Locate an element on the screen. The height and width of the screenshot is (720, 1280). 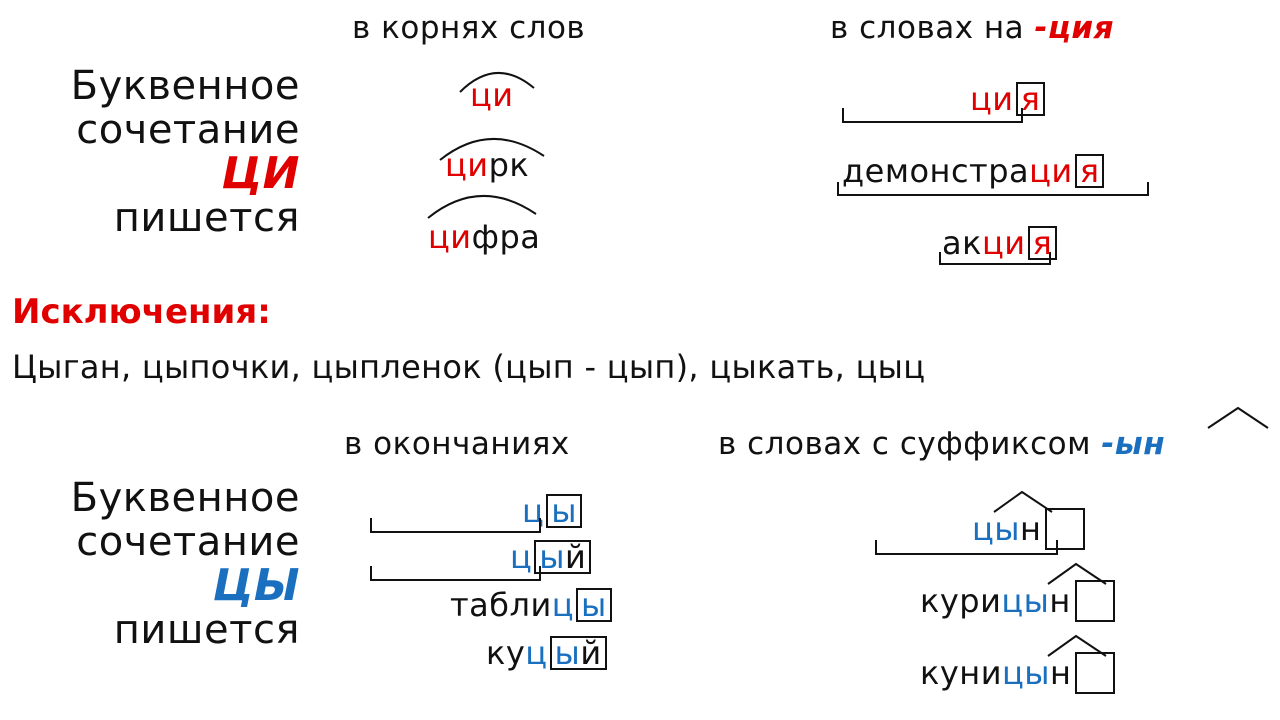
col-title-suffix: -ын is located at coordinates (1133, 444).